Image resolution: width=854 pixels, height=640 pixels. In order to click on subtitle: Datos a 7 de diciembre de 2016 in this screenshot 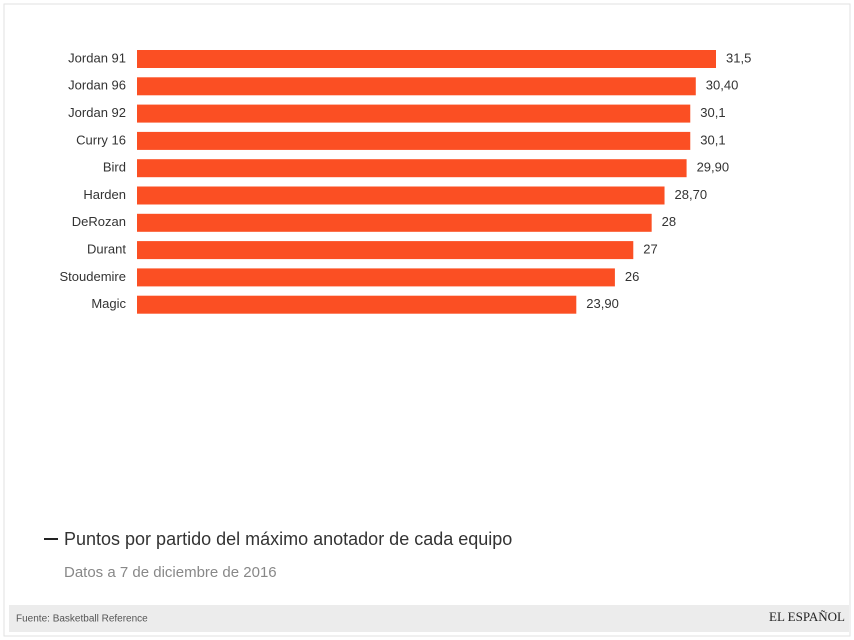, I will do `click(170, 572)`.